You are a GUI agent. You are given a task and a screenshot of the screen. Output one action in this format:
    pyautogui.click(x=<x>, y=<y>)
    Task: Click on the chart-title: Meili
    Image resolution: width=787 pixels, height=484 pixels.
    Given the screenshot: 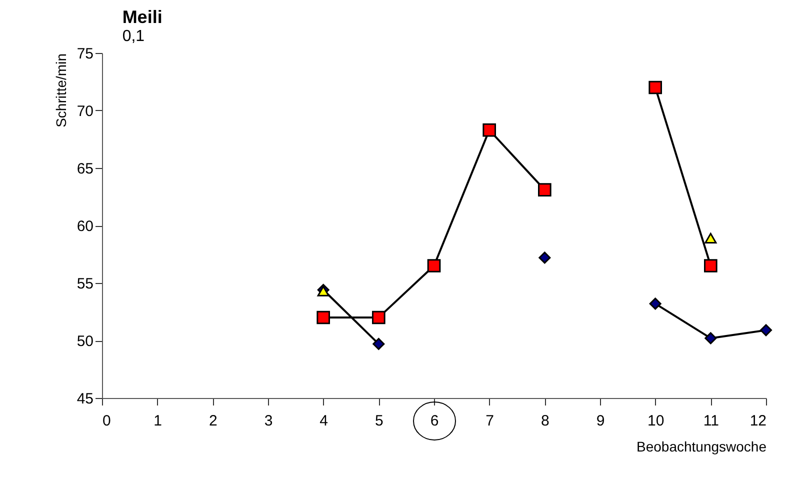 What is the action you would take?
    pyautogui.click(x=142, y=17)
    